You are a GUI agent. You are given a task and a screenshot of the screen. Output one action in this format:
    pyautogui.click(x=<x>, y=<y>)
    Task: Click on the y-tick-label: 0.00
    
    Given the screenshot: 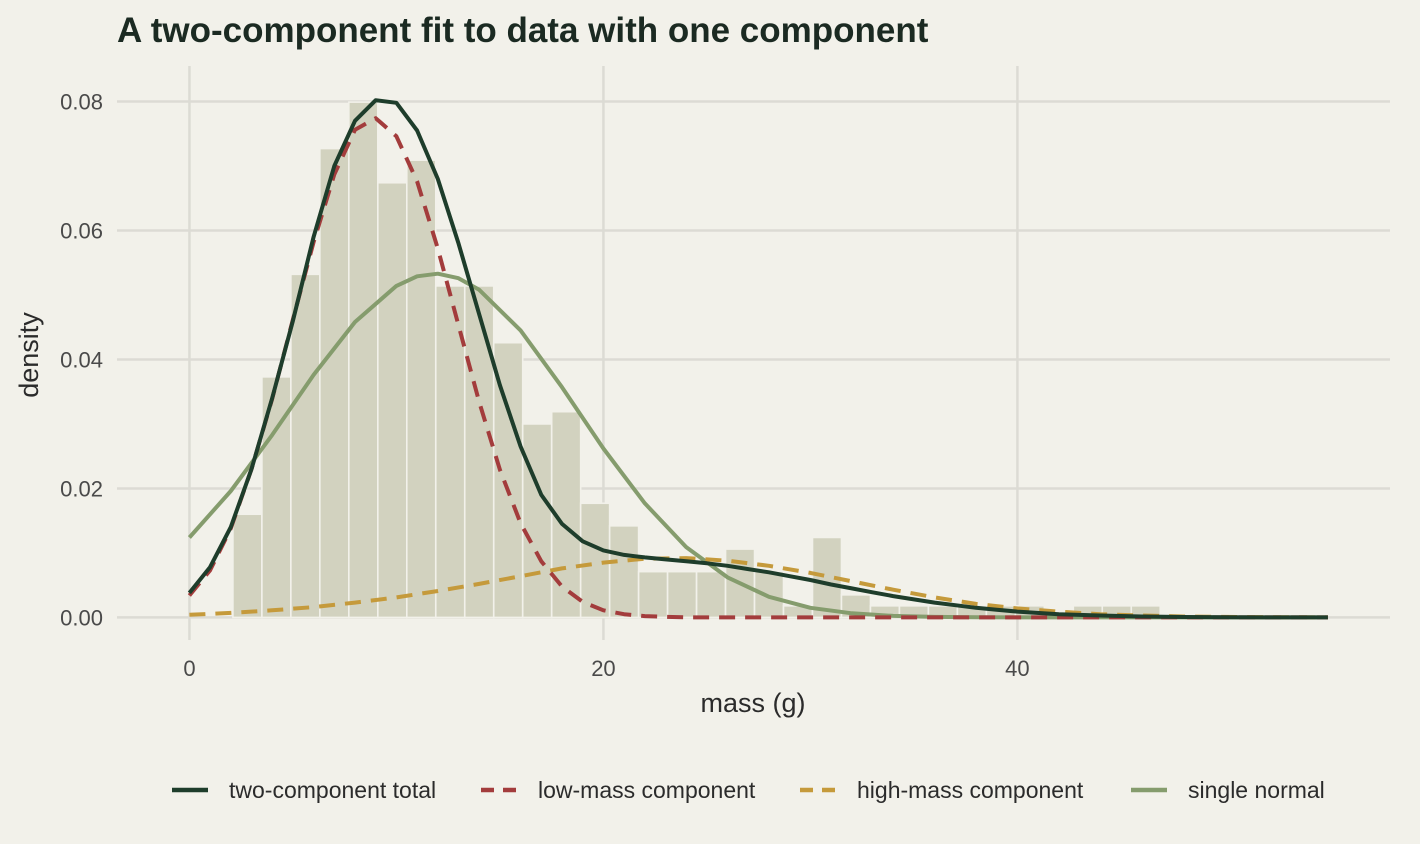 What is the action you would take?
    pyautogui.click(x=81, y=617)
    